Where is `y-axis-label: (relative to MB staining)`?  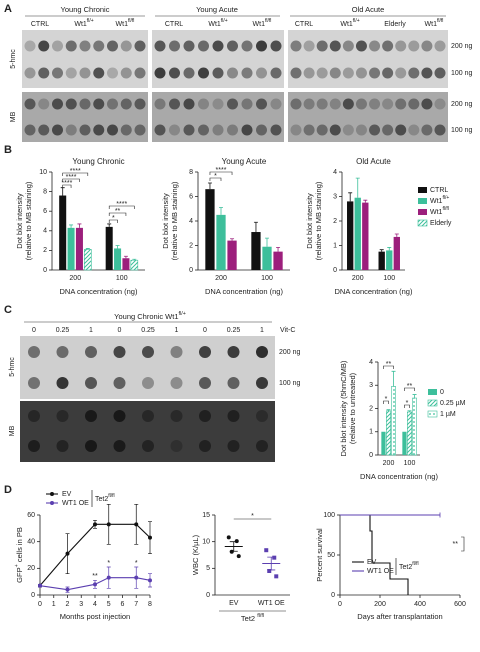
y-axis-label: (relative to MB staining) is located at coordinates (28, 220).